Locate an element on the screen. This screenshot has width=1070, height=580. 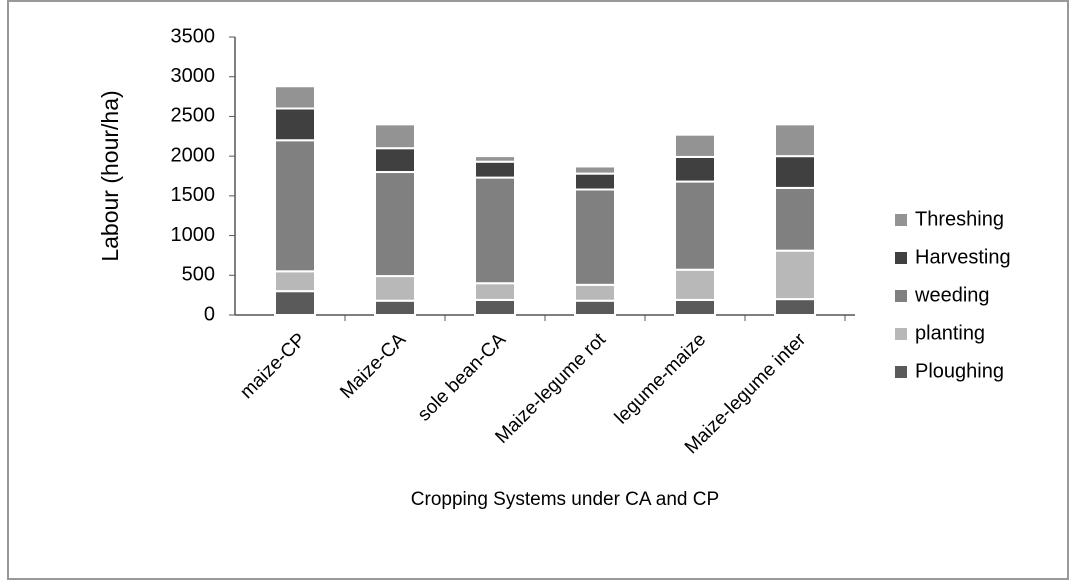
legend-label: Harvesting is located at coordinates (963, 257).